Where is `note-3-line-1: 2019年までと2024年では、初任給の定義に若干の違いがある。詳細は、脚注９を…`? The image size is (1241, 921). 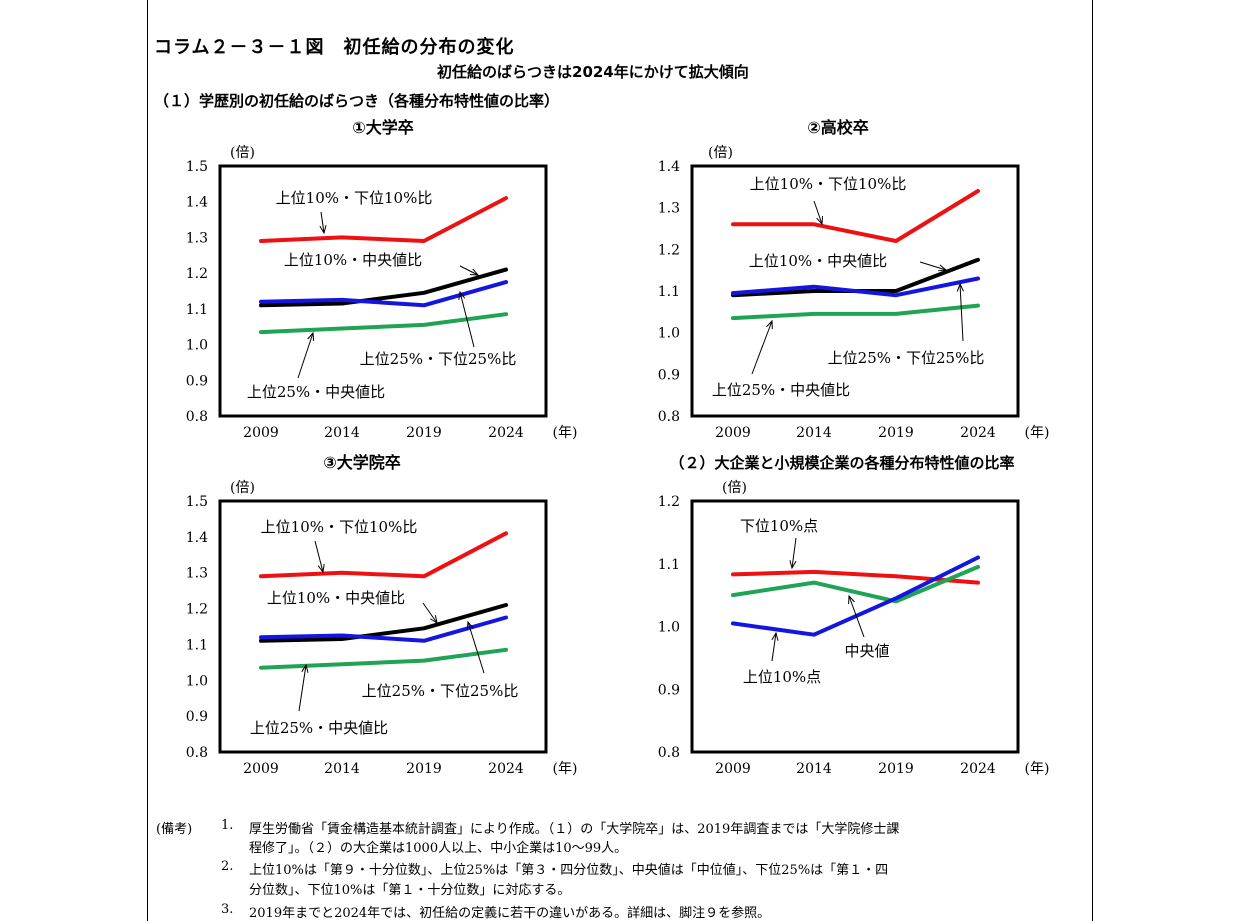 note-3-line-1: 2019年までと2024年では、初任給の定義に若干の違いがある。詳細は、脚注９を… is located at coordinates (510, 913).